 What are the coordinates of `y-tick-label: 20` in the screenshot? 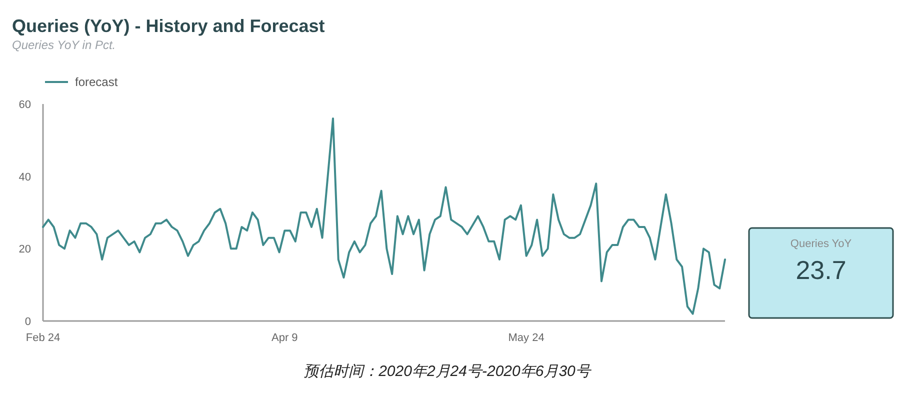 It's located at (24, 250).